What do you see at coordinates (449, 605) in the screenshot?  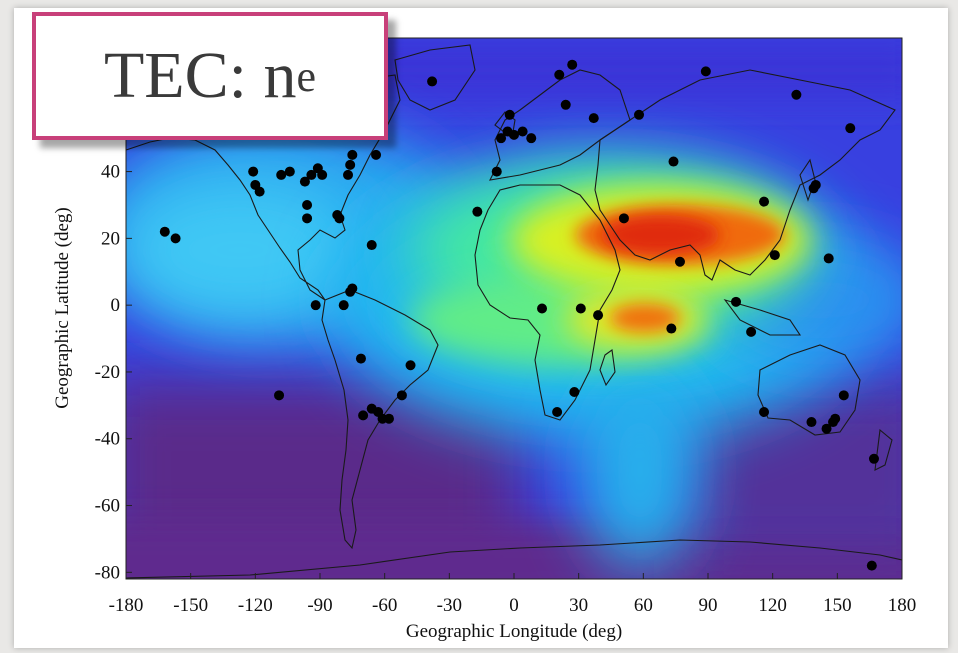 I see `x-tick-label: -30` at bounding box center [449, 605].